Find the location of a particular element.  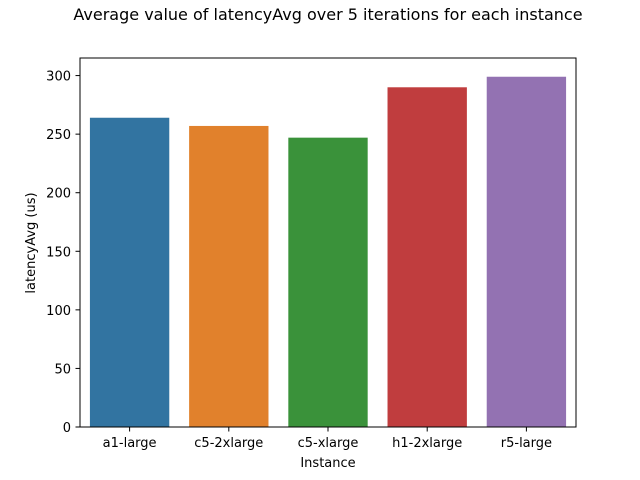

y-tick-label: 50 is located at coordinates (62, 369).